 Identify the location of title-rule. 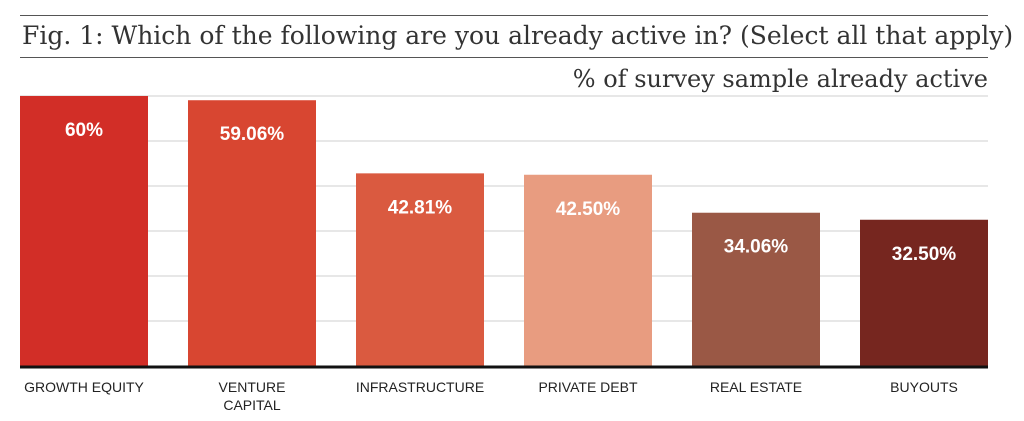
(504, 57).